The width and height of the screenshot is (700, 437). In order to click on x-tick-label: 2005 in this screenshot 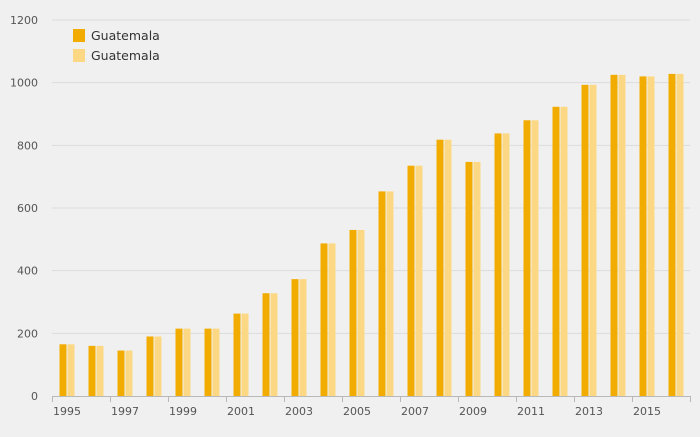, I will do `click(357, 411)`.